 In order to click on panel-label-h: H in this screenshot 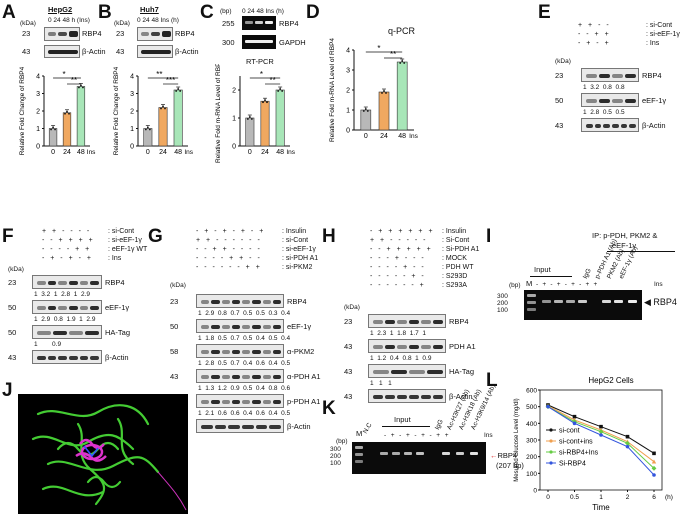, I will do `click(329, 236)`.